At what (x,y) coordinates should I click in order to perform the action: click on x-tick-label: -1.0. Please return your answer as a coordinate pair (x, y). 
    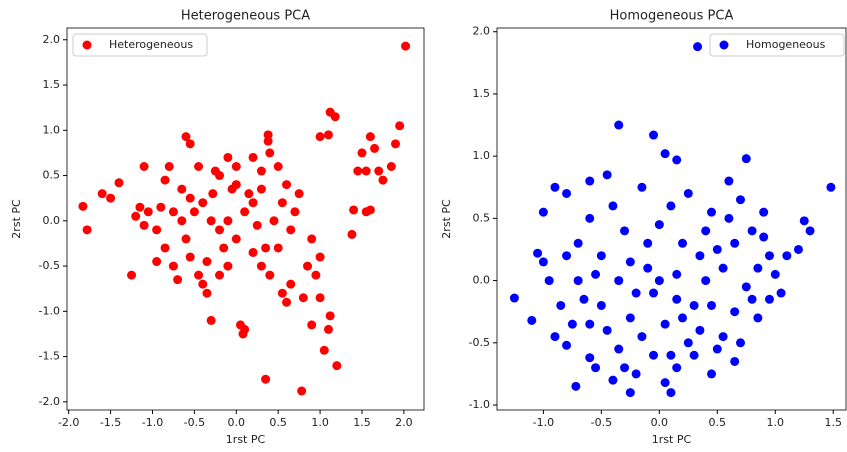
    Looking at the image, I should click on (543, 422).